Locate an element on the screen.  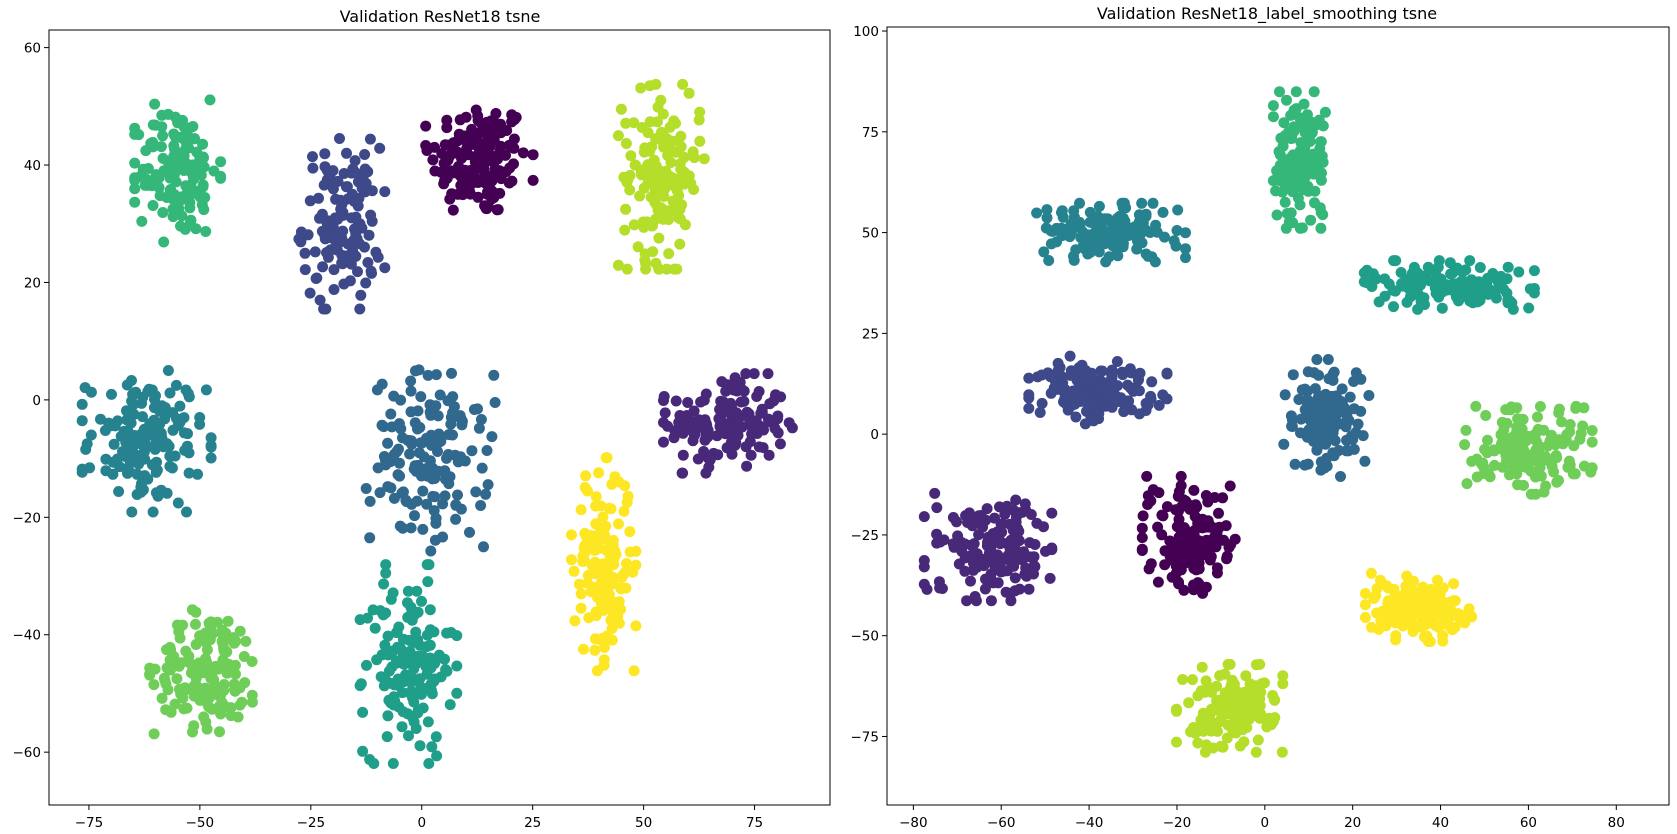
y-tick-label: 60 is located at coordinates (32, 49).